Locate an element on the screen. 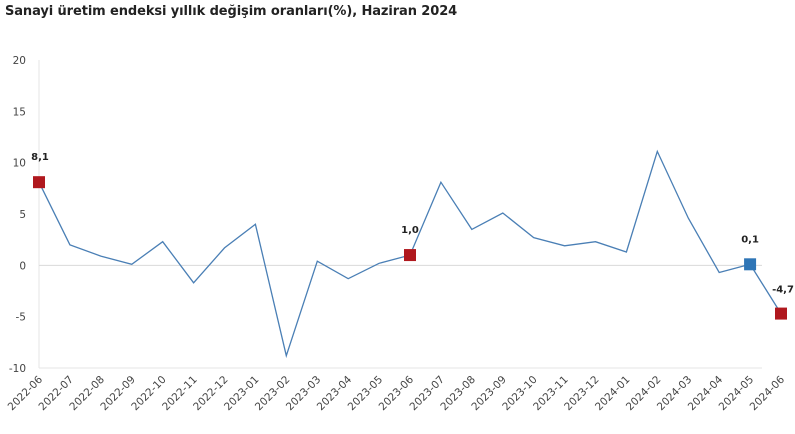  y-tick-label: 5 is located at coordinates (22, 215).